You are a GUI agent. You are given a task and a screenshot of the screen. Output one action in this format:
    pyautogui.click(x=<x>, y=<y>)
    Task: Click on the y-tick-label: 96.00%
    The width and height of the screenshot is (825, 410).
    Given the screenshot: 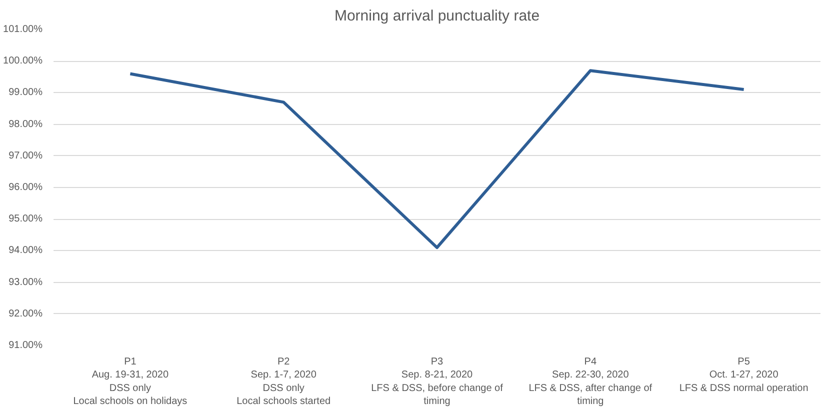 What is the action you would take?
    pyautogui.click(x=25, y=187)
    